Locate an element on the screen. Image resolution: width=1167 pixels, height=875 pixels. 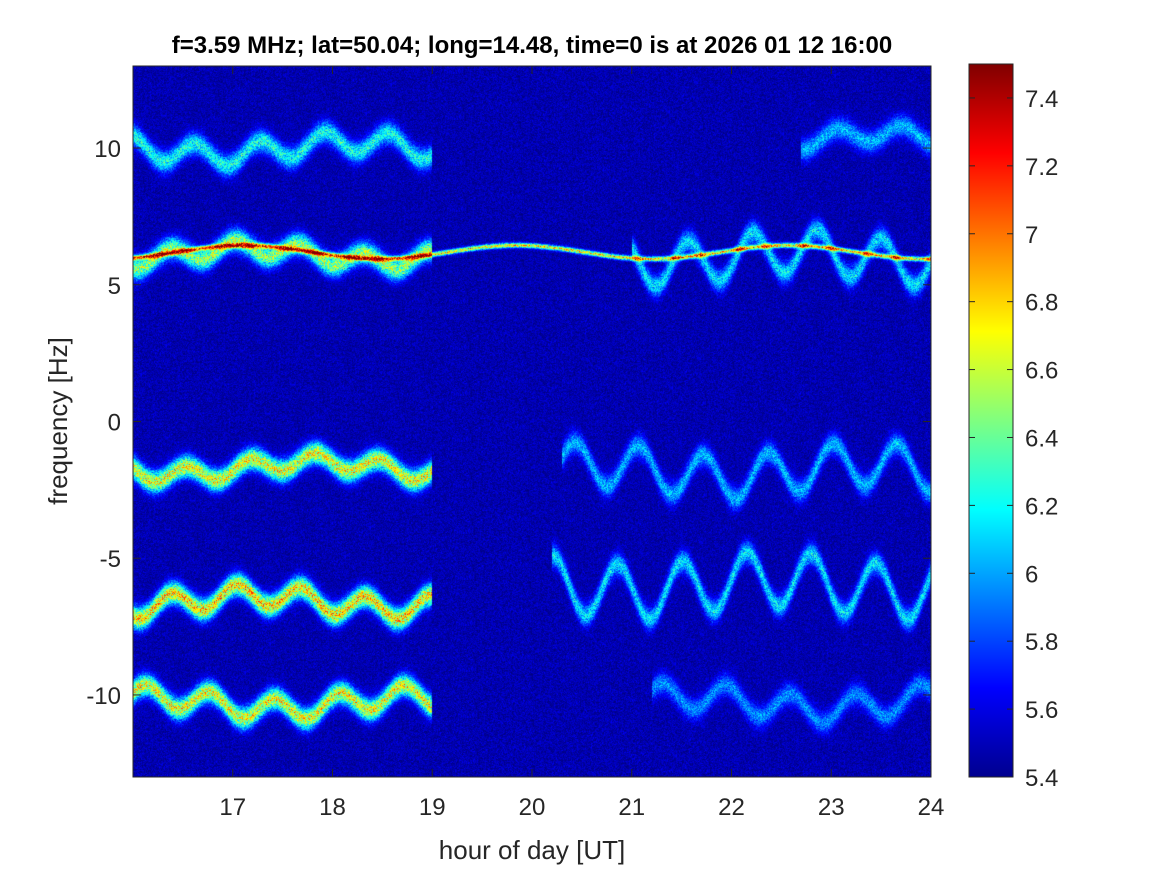
colorbar-tick-label: 7 is located at coordinates (1031, 235).